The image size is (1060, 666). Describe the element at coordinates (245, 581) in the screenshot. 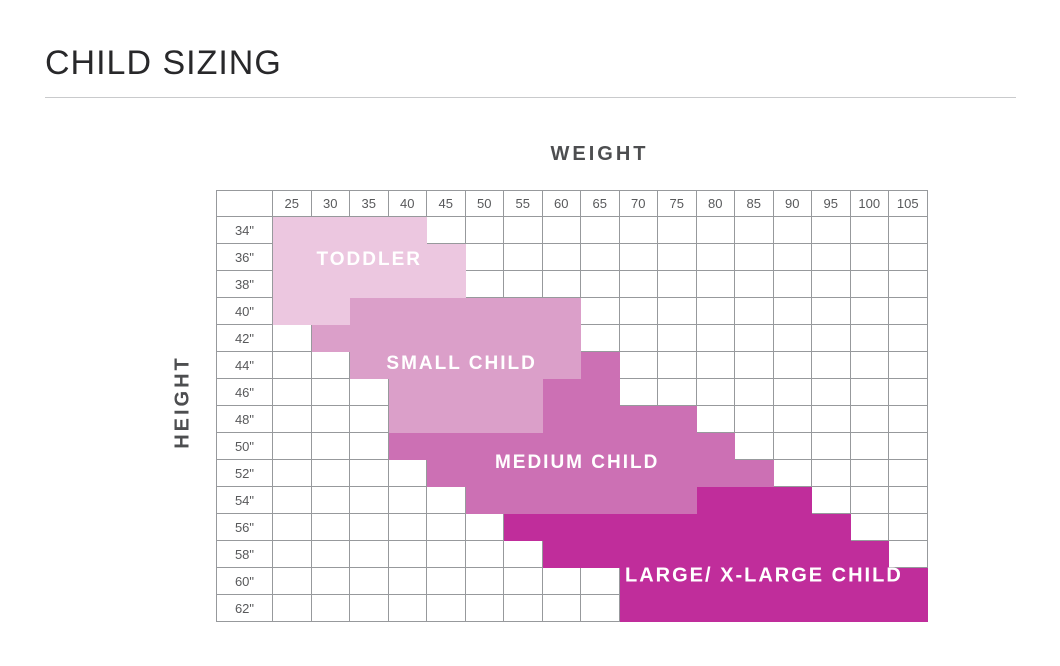

I see `height-label-cell: 60"` at that location.